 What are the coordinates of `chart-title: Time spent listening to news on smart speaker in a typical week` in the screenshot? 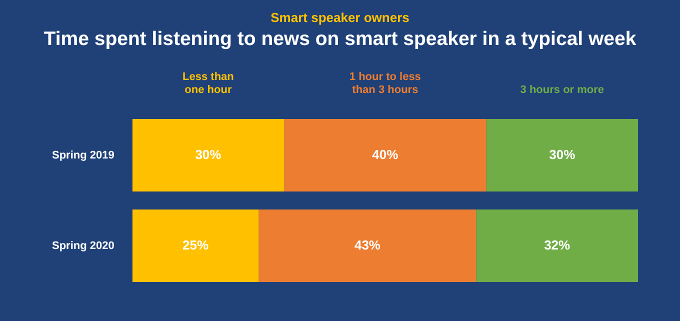 It's located at (340, 39).